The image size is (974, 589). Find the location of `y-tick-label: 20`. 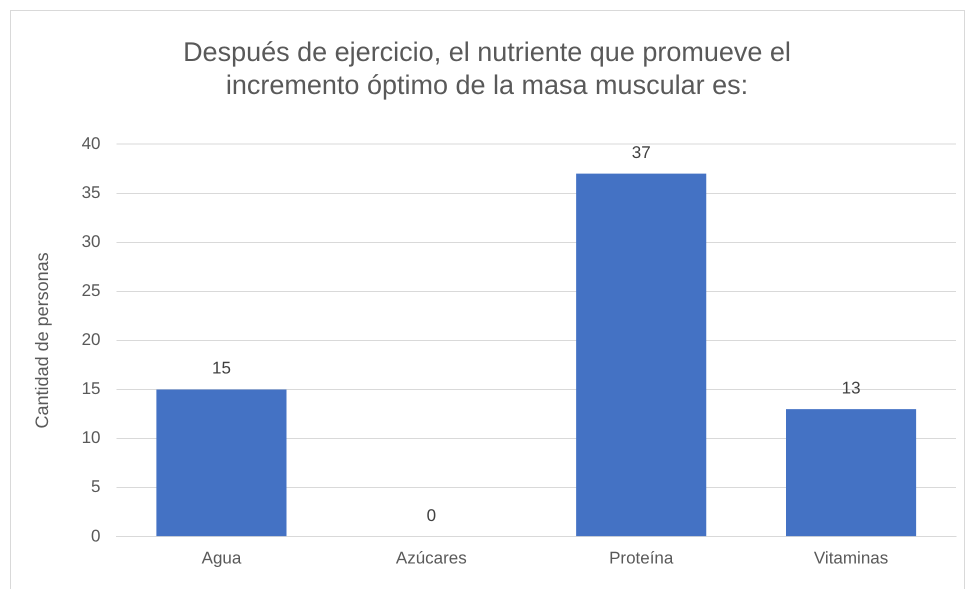

y-tick-label: 20 is located at coordinates (91, 340).